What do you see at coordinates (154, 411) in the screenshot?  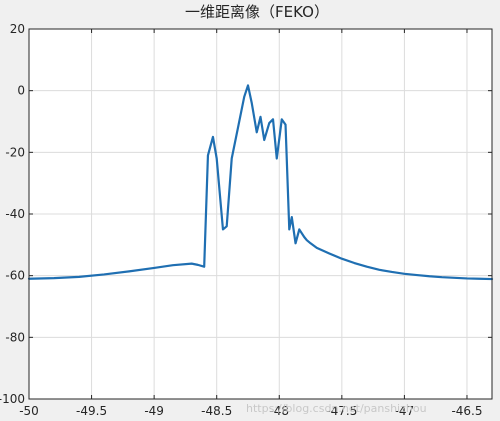 I see `x-tick-label: -49` at bounding box center [154, 411].